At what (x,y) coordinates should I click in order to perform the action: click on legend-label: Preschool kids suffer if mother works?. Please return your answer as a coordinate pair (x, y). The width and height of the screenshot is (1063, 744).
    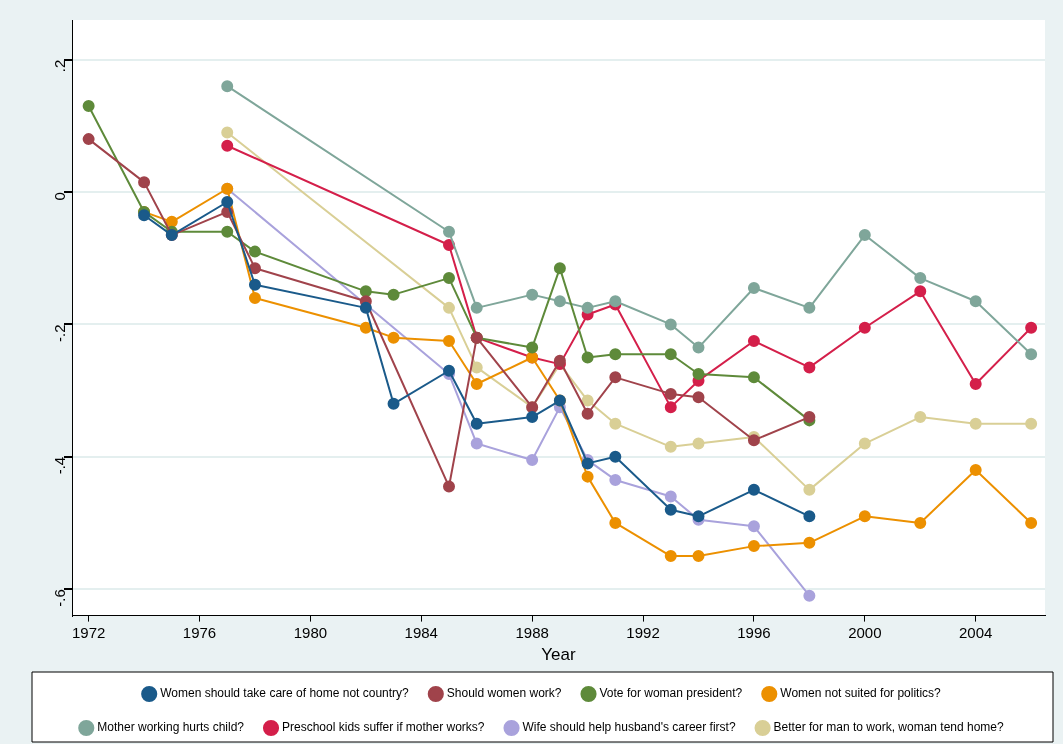
    Looking at the image, I should click on (383, 727).